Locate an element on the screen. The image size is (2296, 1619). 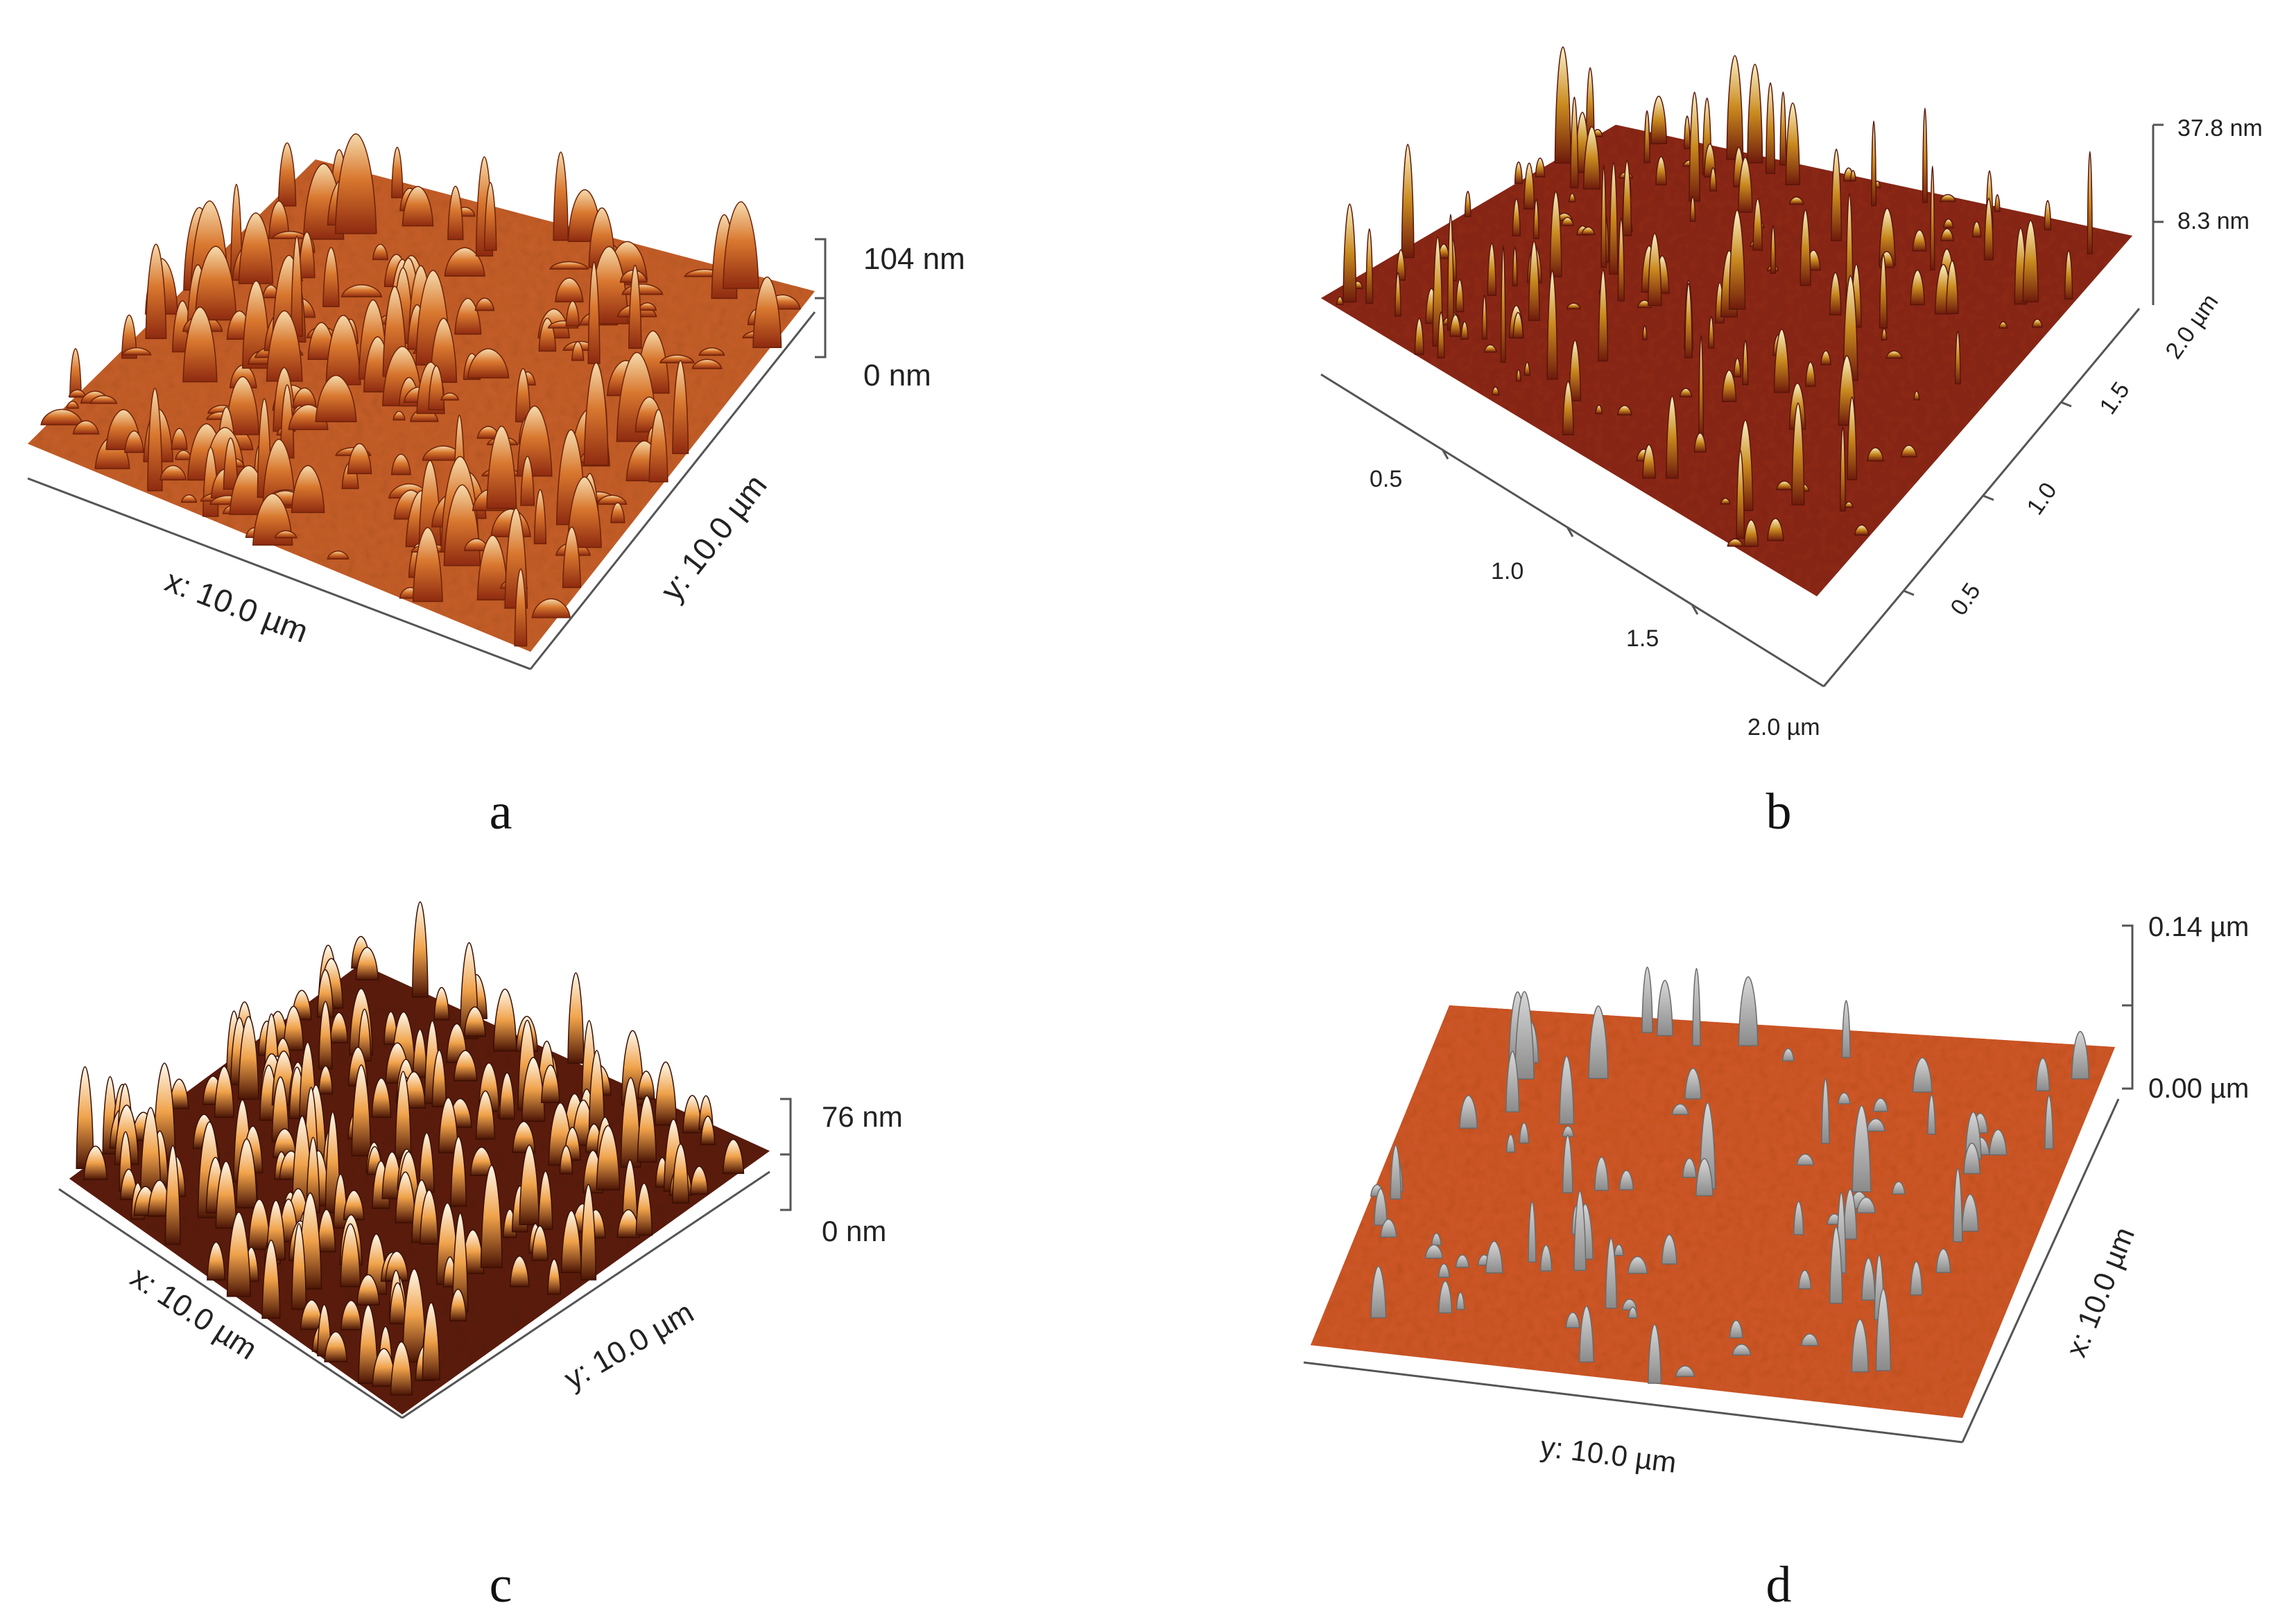
panel-b-front-tick: 2.0 µm is located at coordinates (1783, 727).